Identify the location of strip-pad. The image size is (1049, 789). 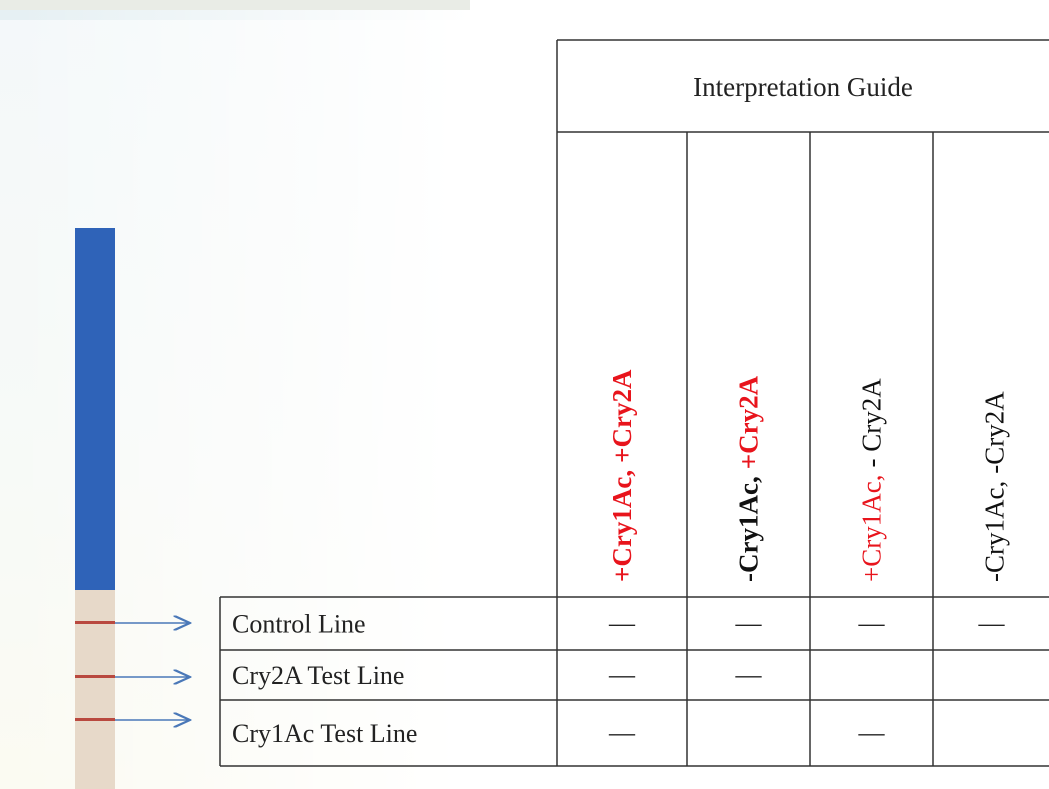
(95, 409).